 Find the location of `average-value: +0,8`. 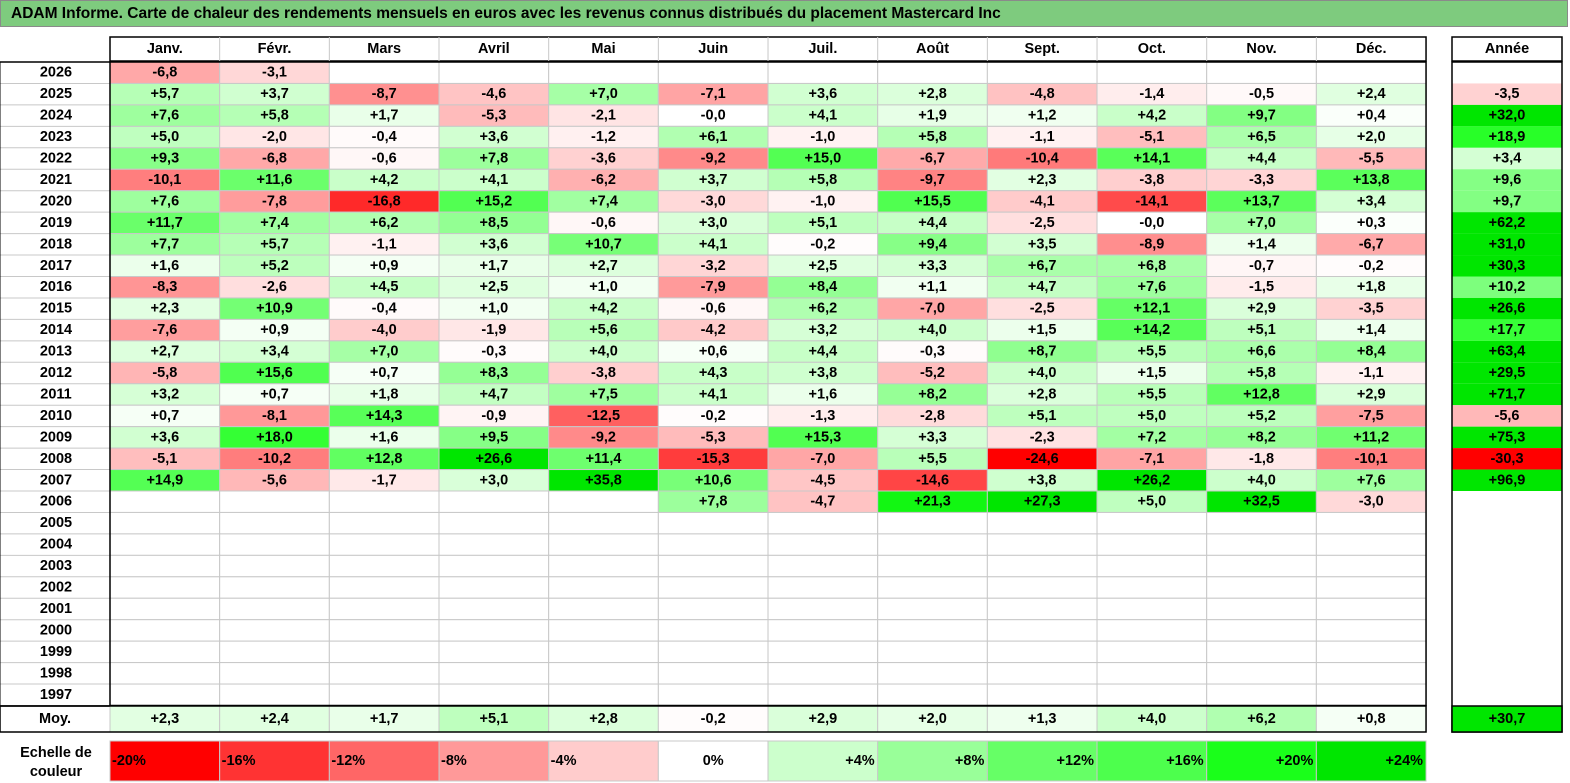

average-value: +0,8 is located at coordinates (1371, 719).